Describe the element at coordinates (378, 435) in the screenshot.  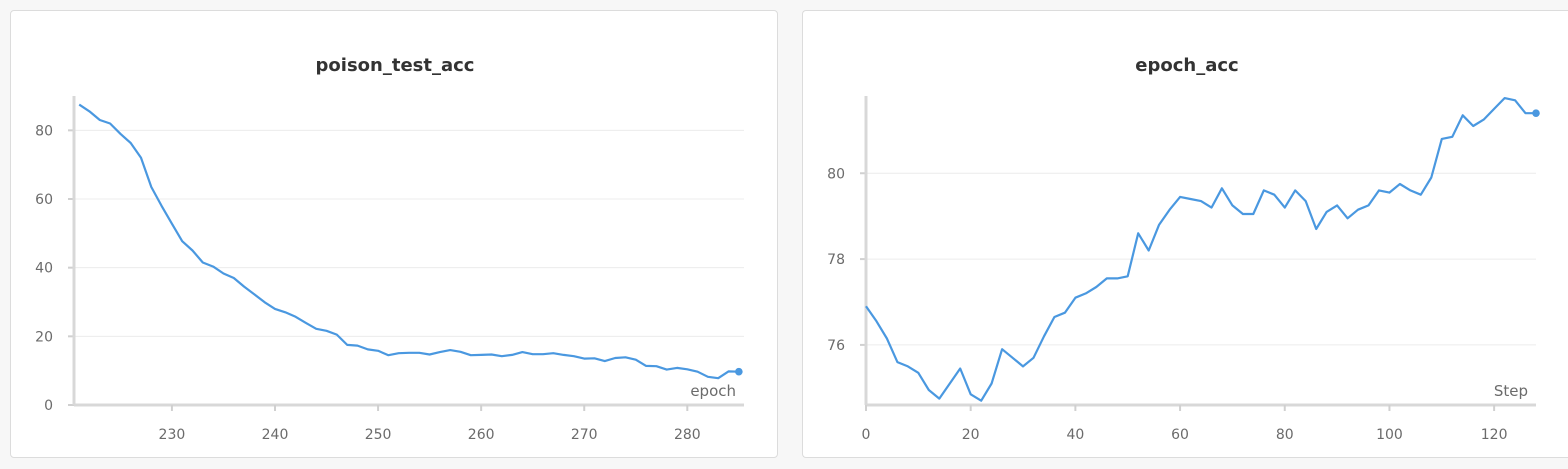
I see `x-tick-label: 250` at that location.